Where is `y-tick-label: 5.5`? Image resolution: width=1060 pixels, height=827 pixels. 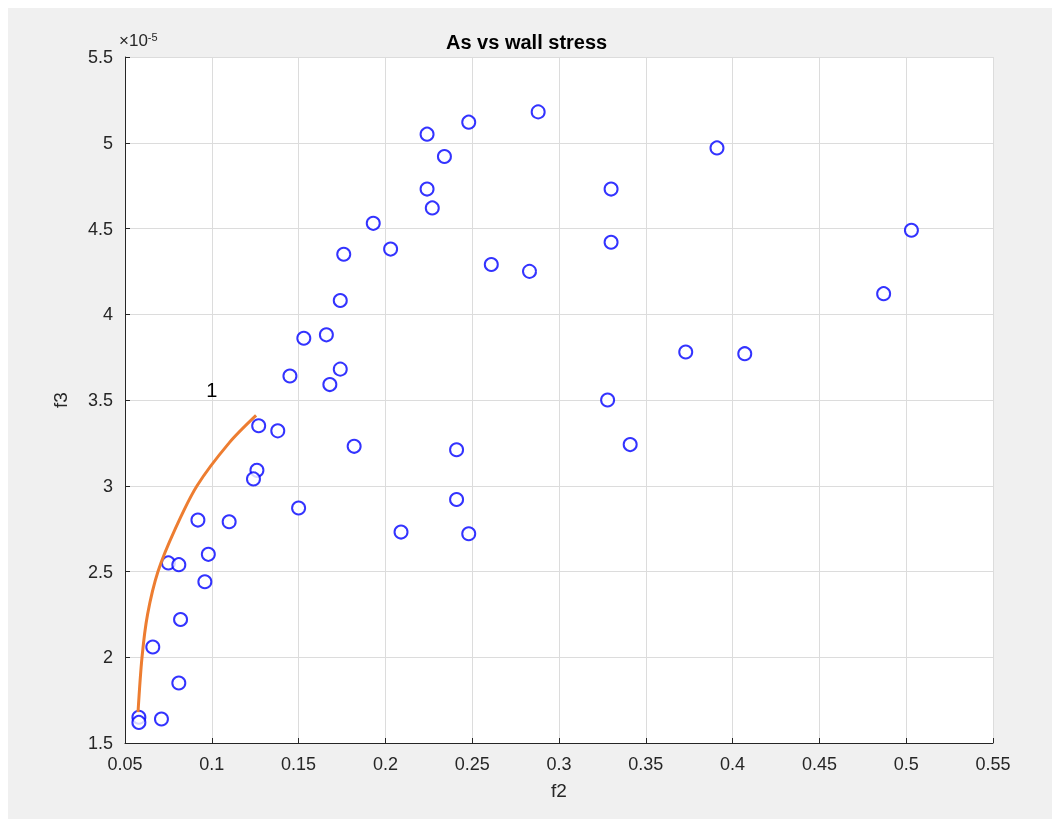 y-tick-label: 5.5 is located at coordinates (100, 57).